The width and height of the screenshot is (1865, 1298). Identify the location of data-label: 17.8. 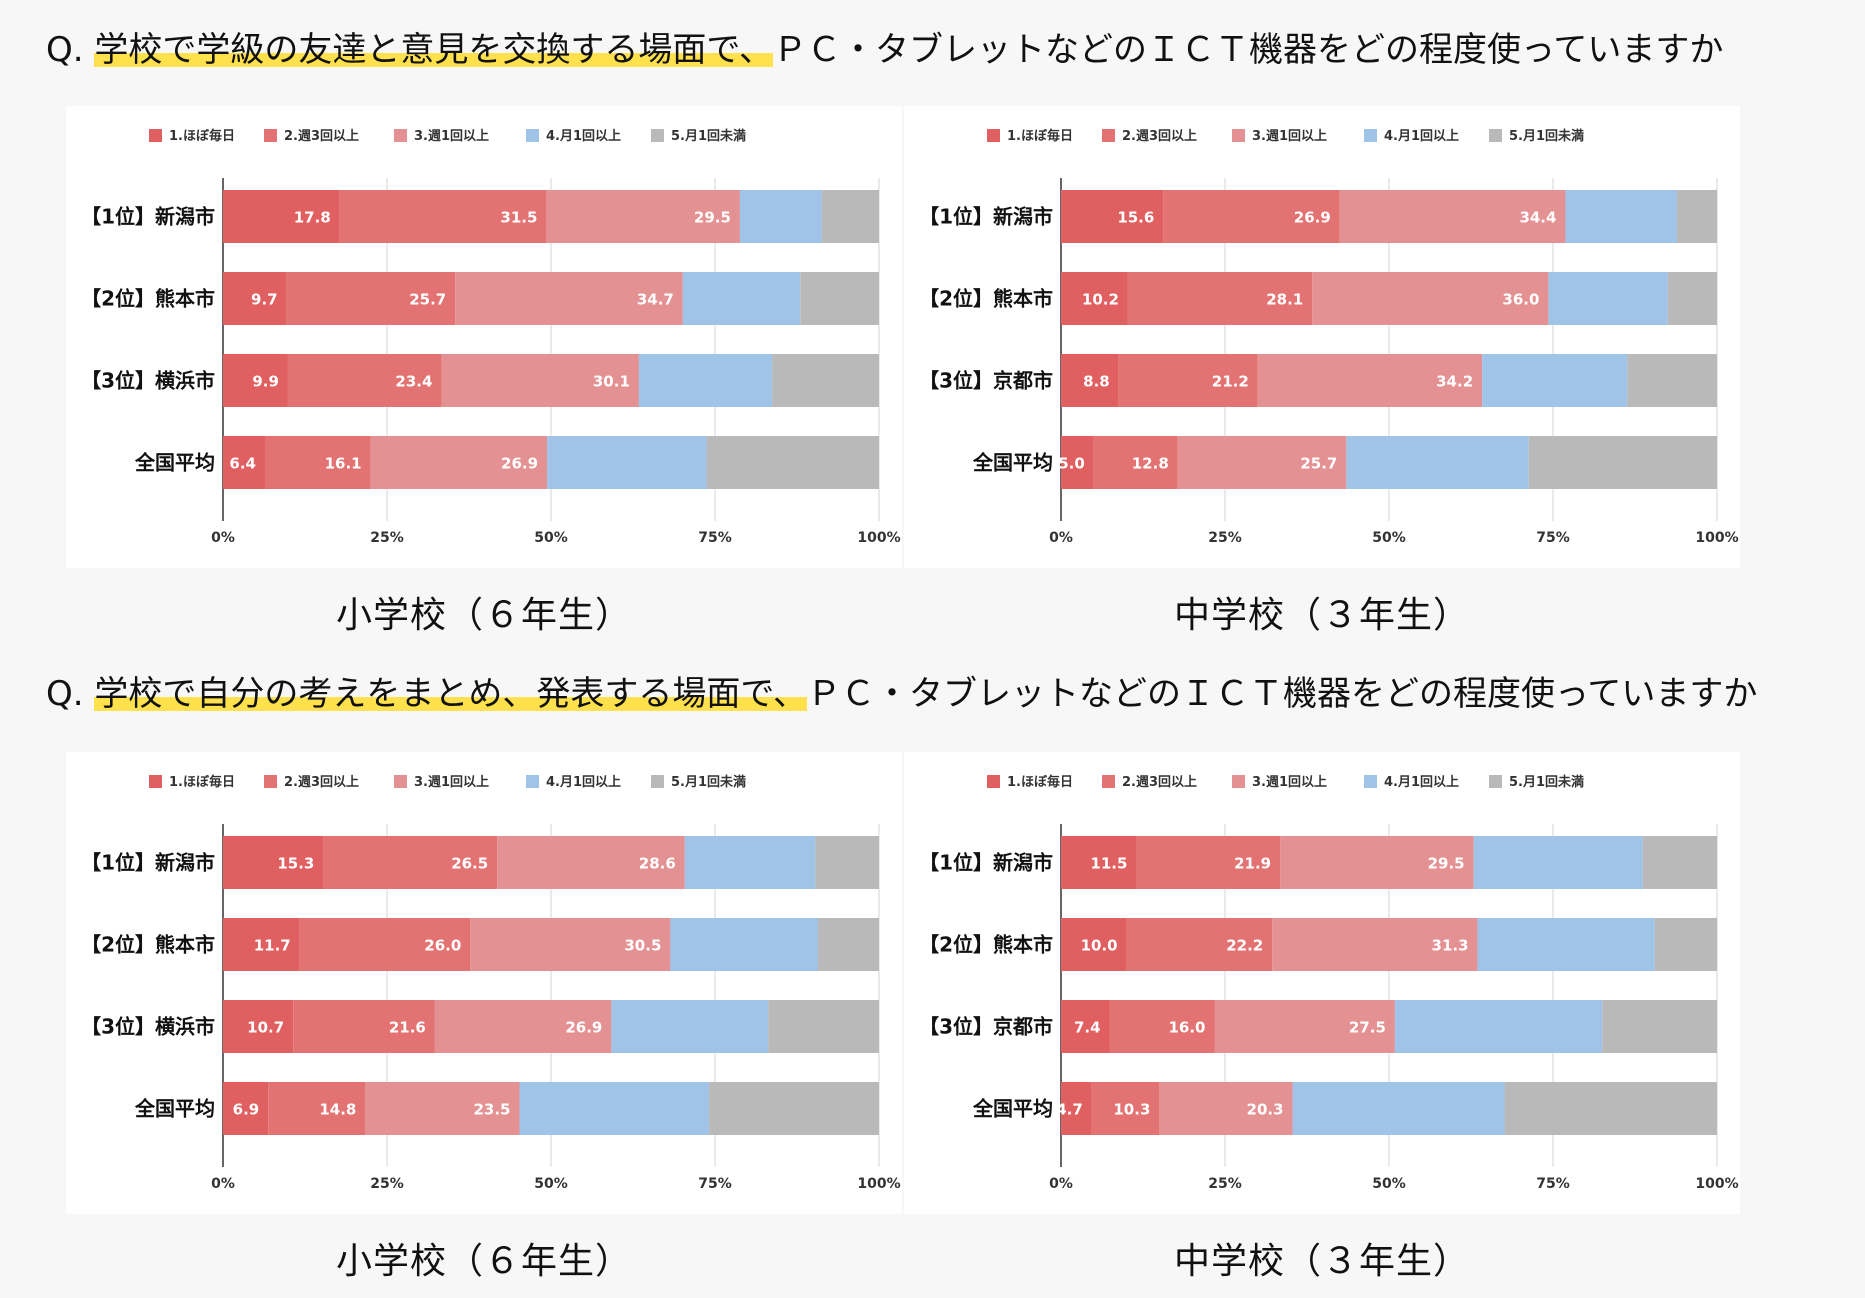
(312, 218).